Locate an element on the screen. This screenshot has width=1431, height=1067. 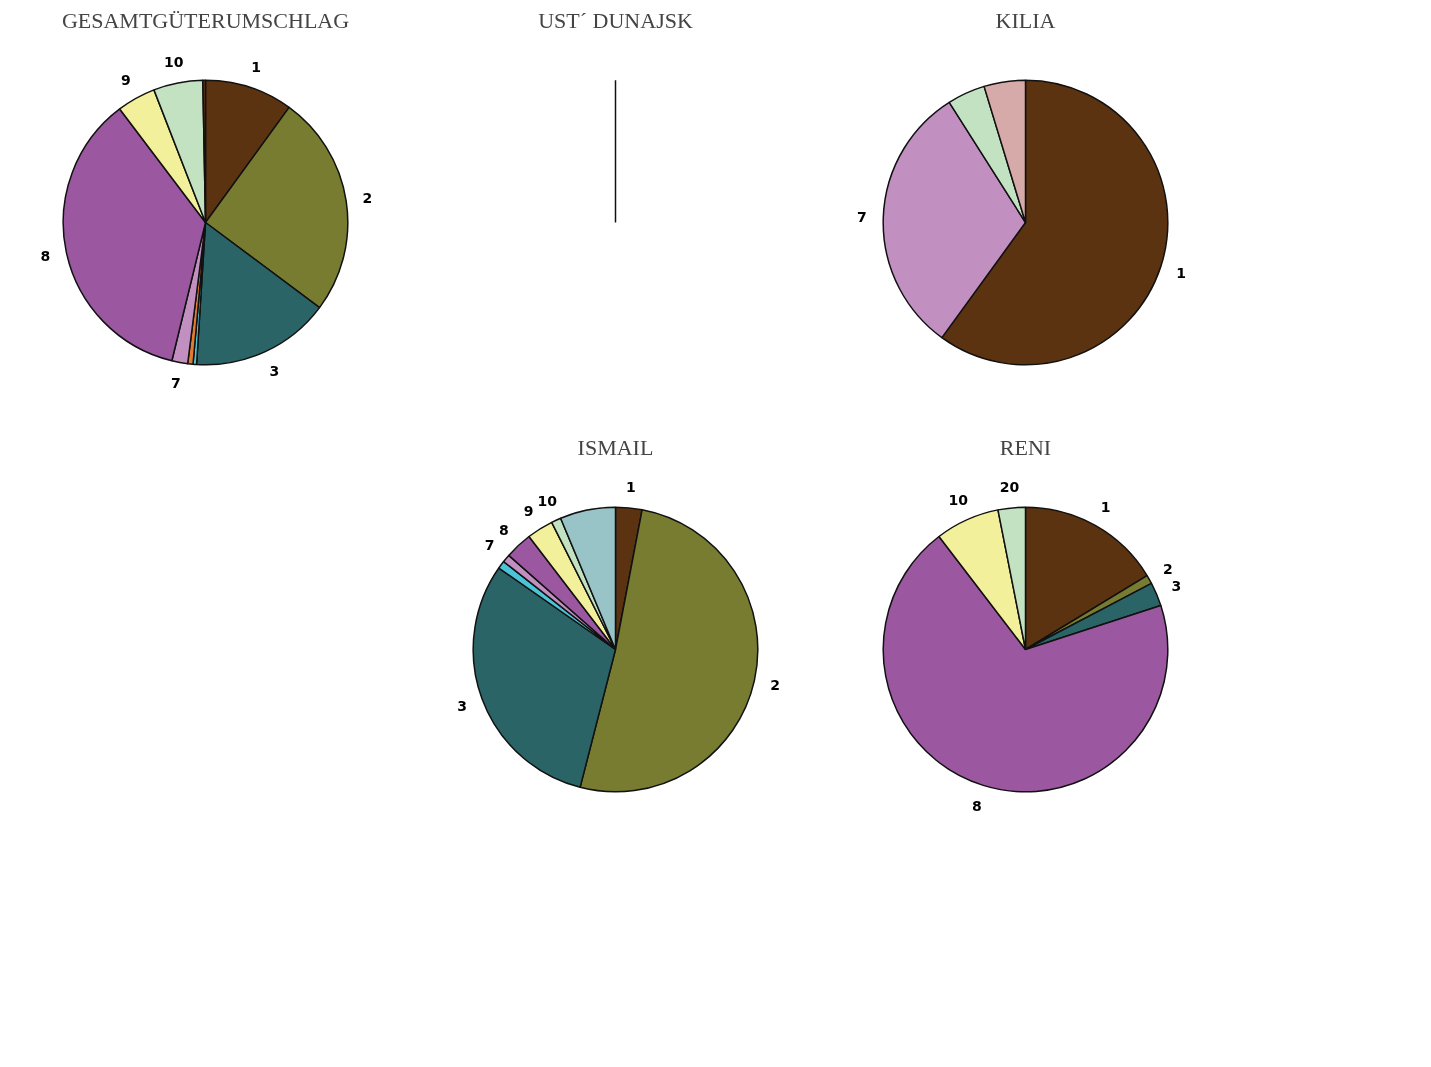
chart-title: UST´ DUNAJSK is located at coordinates (615, 20).